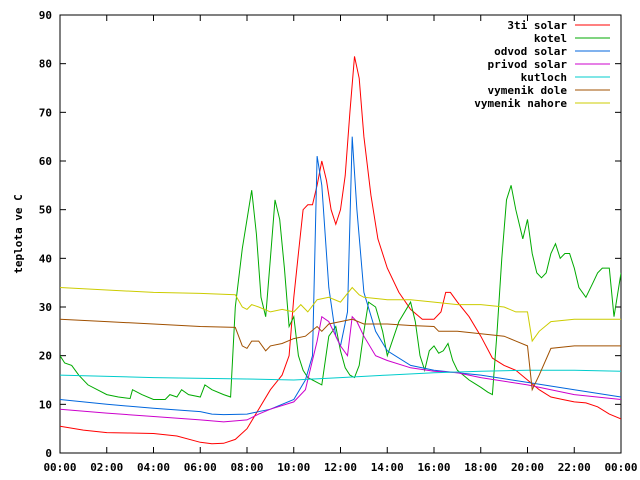 This screenshot has height=480, width=640. Describe the element at coordinates (340, 467) in the screenshot. I see `x-tick-label: 12:00` at that location.